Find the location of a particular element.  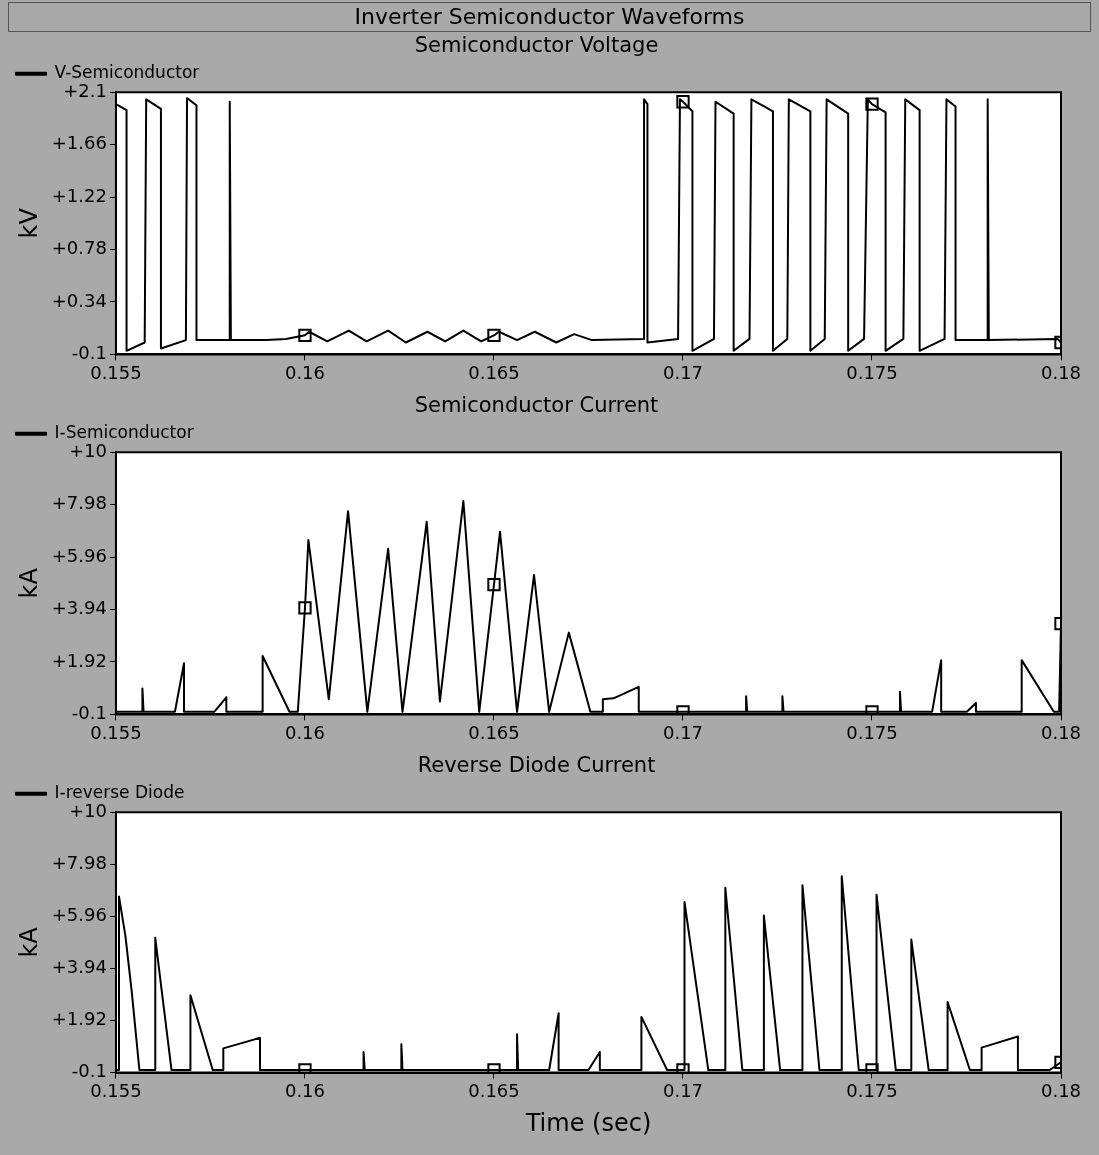

y-axis-title: kV is located at coordinates (28, 223).